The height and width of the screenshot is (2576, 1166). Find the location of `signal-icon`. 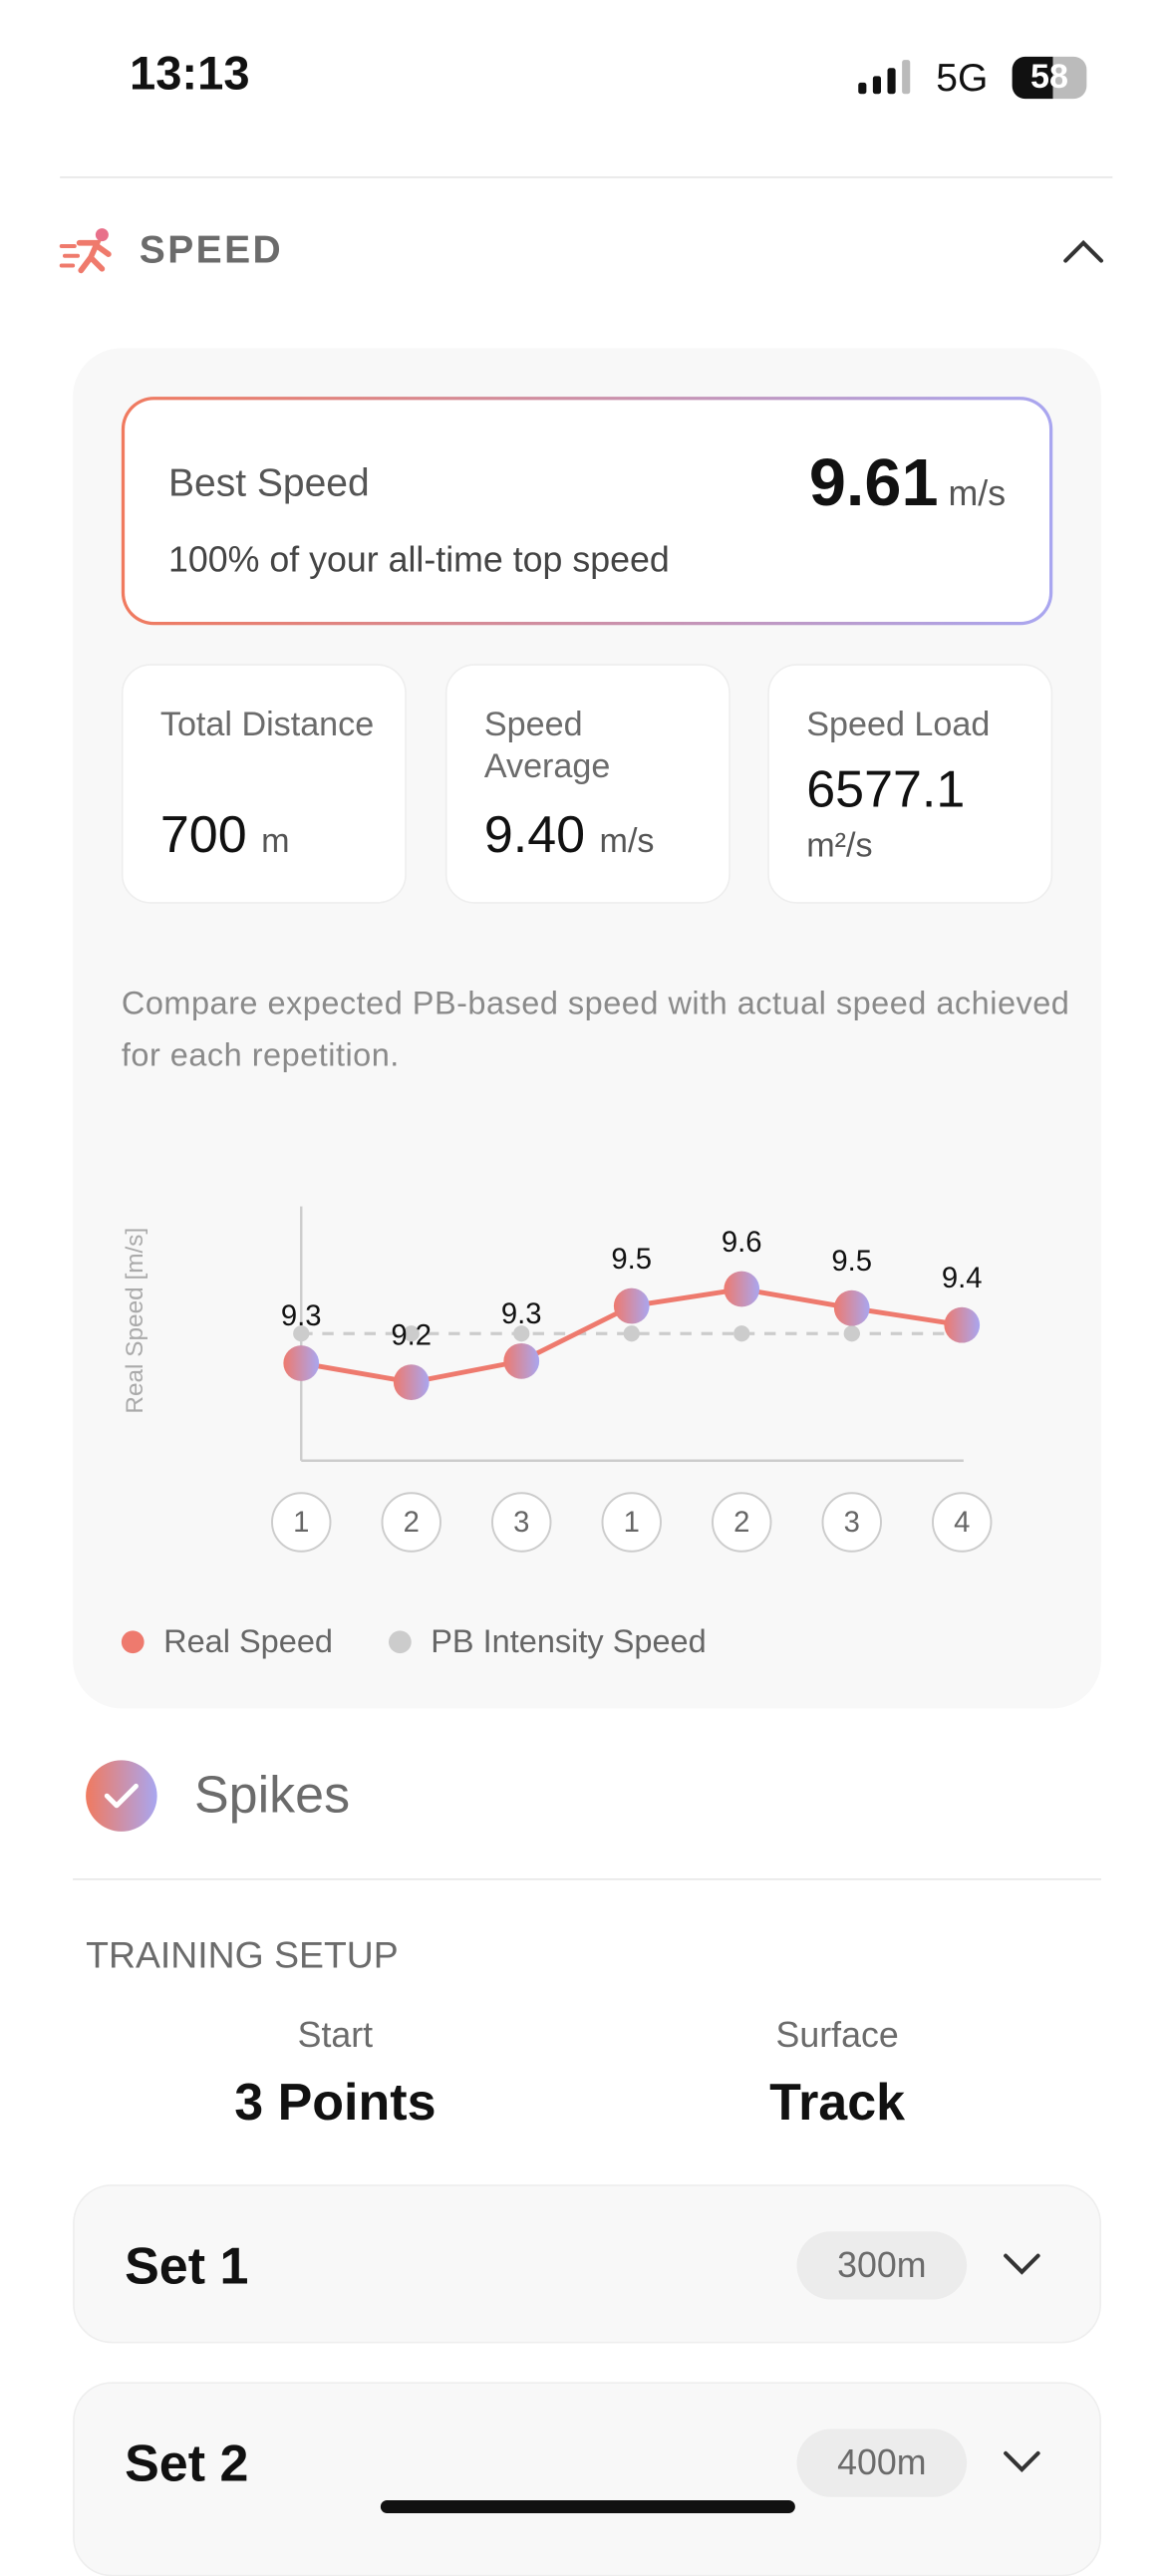

signal-icon is located at coordinates (884, 77).